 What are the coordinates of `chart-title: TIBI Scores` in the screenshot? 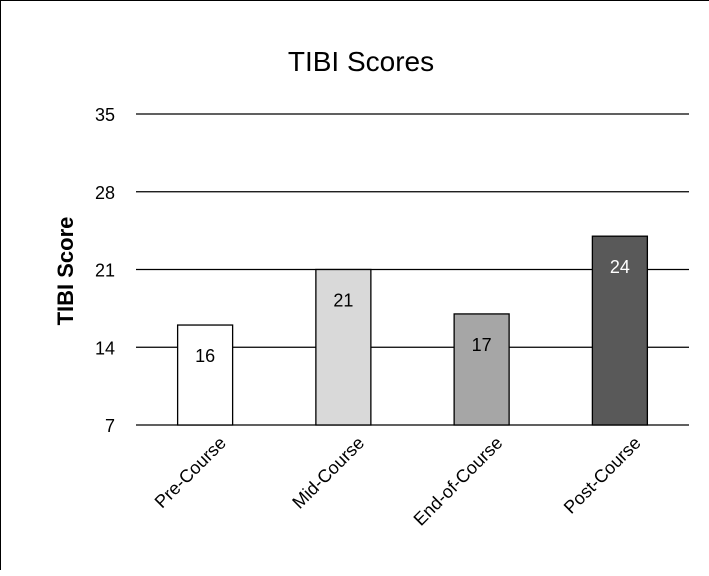 It's located at (361, 61).